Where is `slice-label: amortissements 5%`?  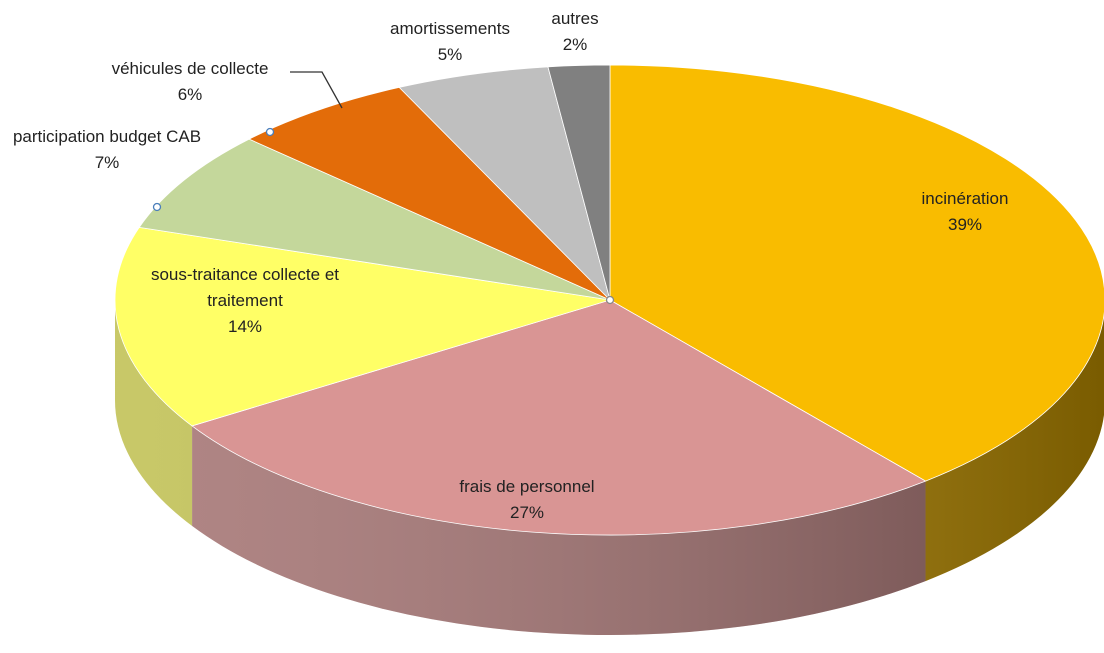 slice-label: amortissements 5% is located at coordinates (450, 42).